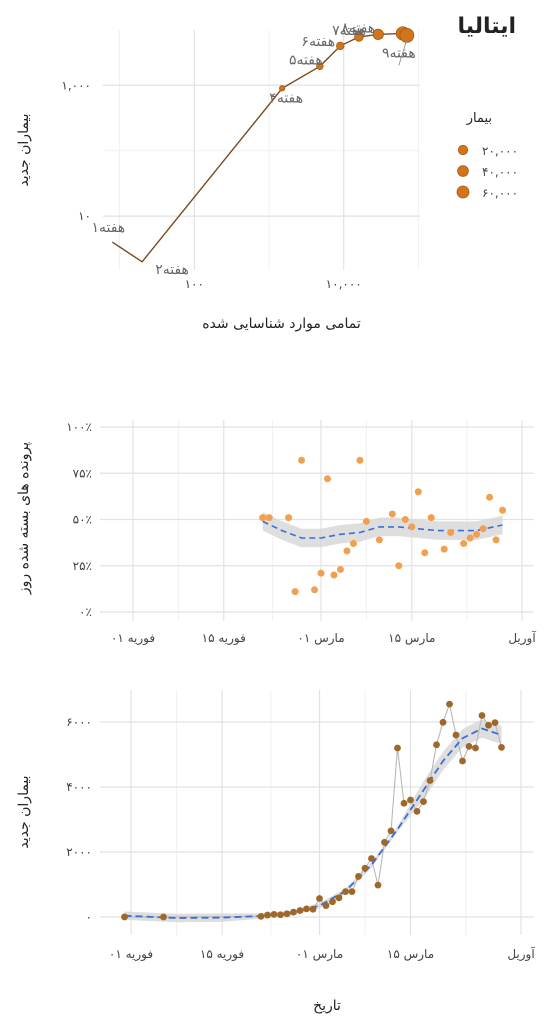 The image size is (546, 1024). Describe the element at coordinates (382, 529) in the screenshot. I see `p2-smooth-line` at that location.